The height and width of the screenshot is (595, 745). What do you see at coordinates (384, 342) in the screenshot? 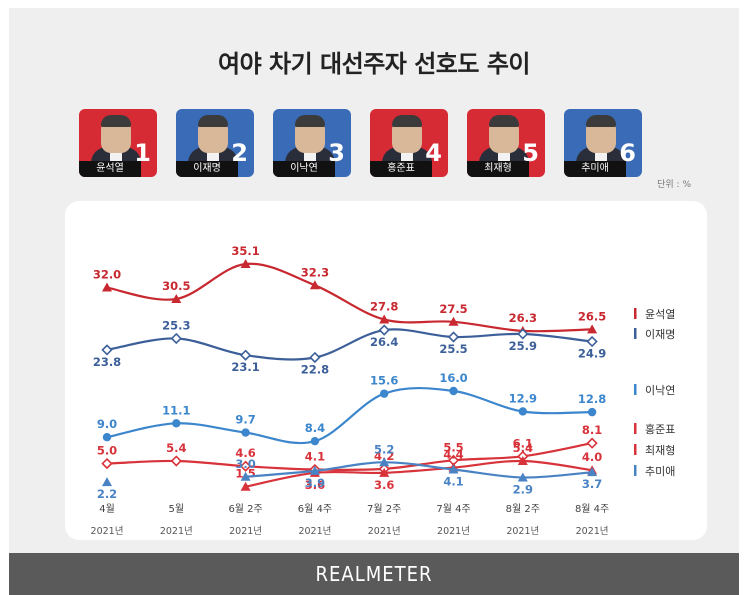
I see `data-label: 26.4` at bounding box center [384, 342].